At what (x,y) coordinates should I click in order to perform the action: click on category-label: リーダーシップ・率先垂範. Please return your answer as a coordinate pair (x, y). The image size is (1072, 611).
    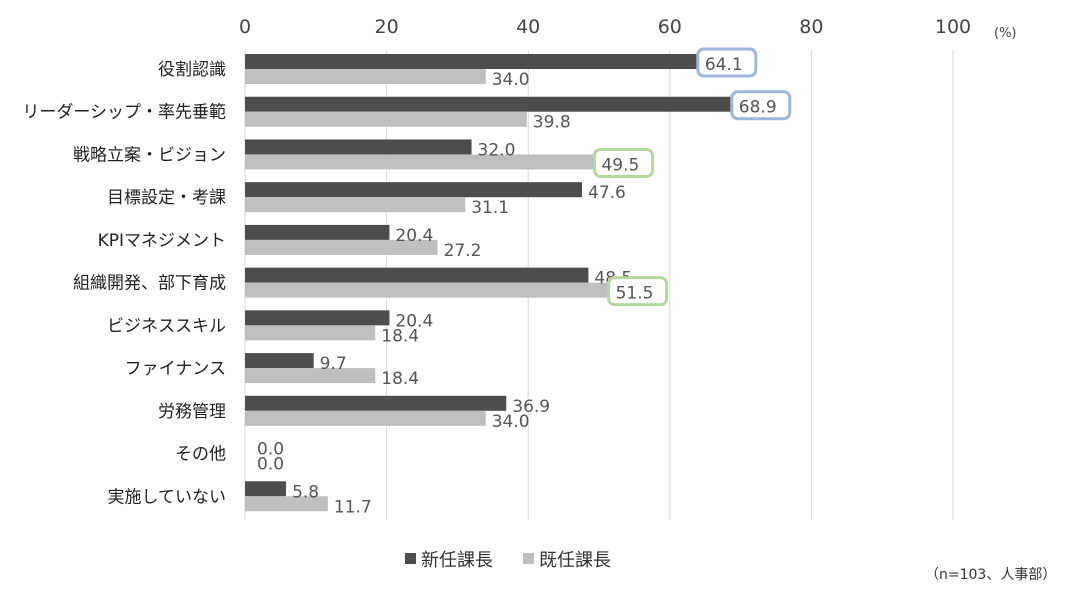
    Looking at the image, I should click on (124, 113).